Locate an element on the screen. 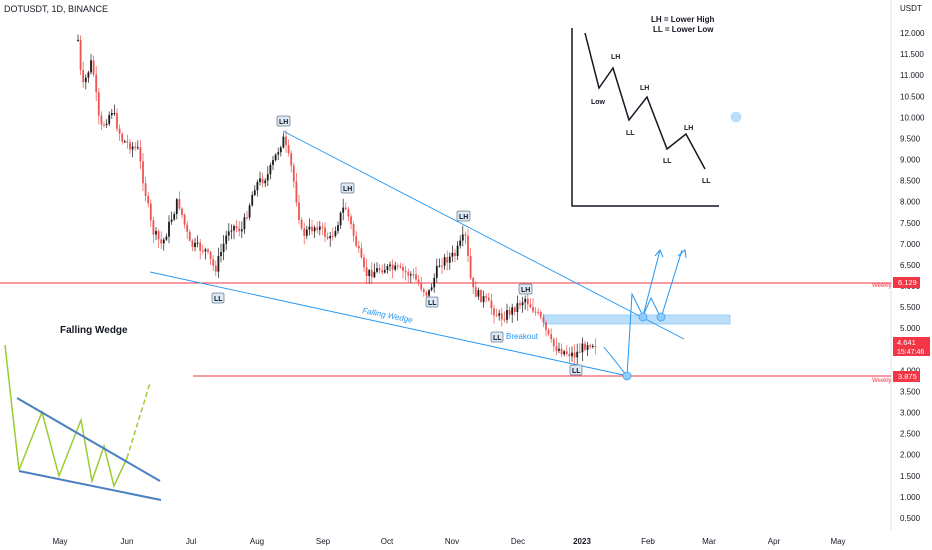 This screenshot has height=550, width=932. price-tick-label: 5.000 is located at coordinates (910, 328).